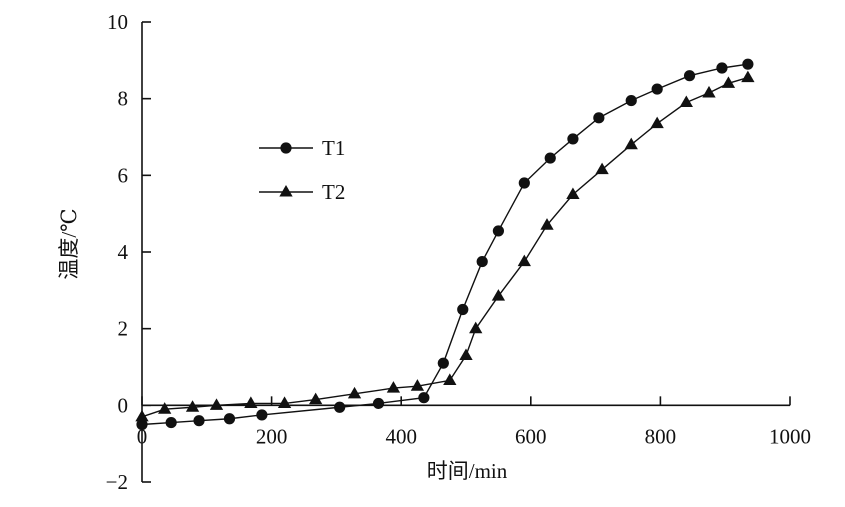  What do you see at coordinates (302, 170) in the screenshot?
I see `legend: T1 T2` at bounding box center [302, 170].